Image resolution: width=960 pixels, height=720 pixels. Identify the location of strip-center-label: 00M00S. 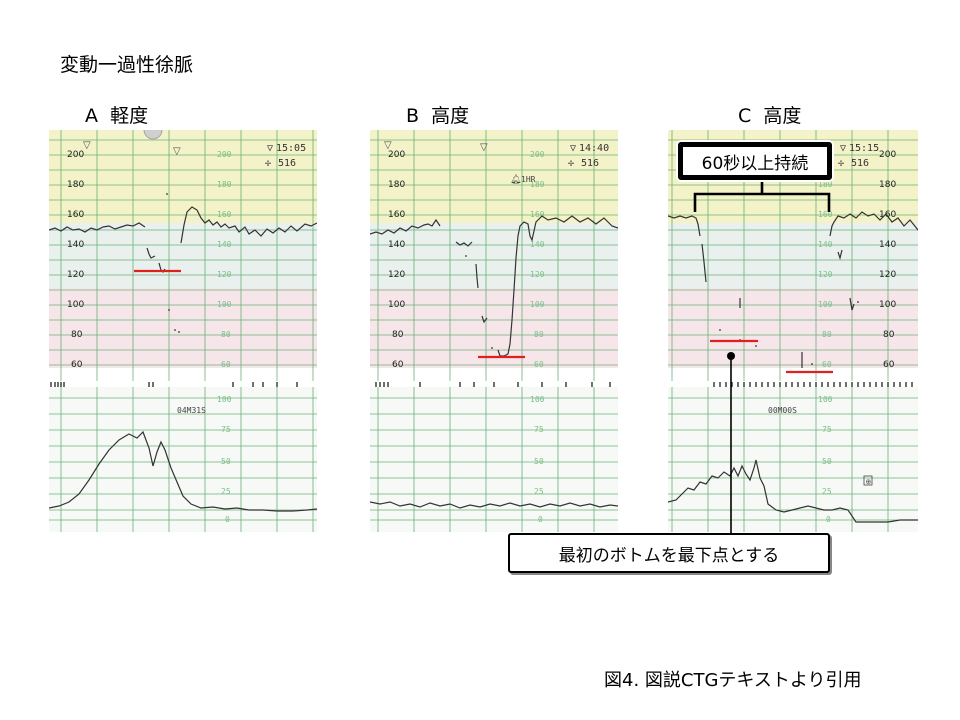
(782, 410).